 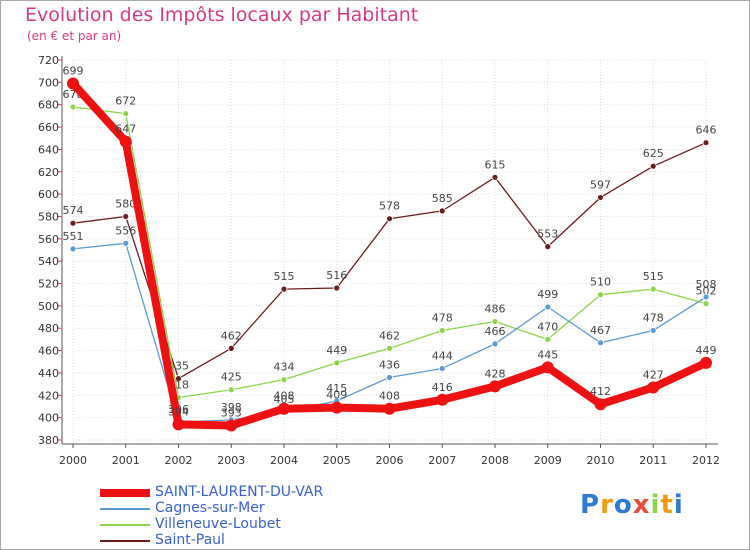 What do you see at coordinates (706, 130) in the screenshot?
I see `data-label-saint-paul: 646` at bounding box center [706, 130].